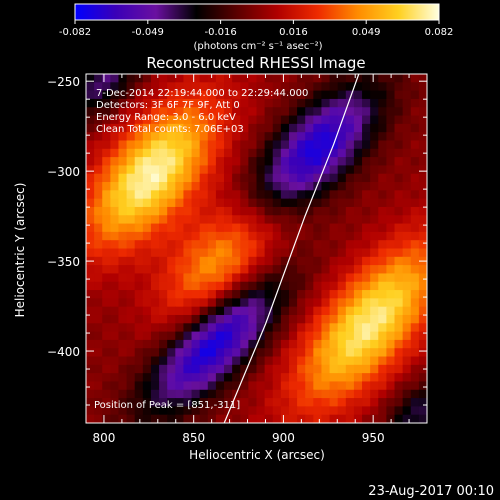 This screenshot has width=500, height=500. Describe the element at coordinates (366, 32) in the screenshot. I see `colorbar-tick-label: 0.049` at that location.